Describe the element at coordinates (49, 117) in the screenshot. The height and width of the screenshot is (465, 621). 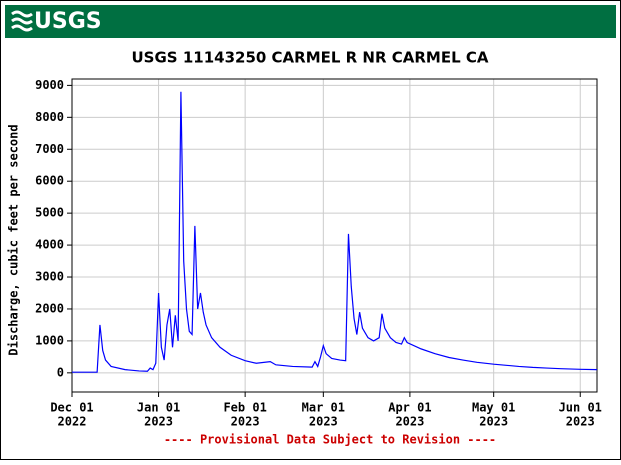
I see `y-tick-label: 8000` at that location.